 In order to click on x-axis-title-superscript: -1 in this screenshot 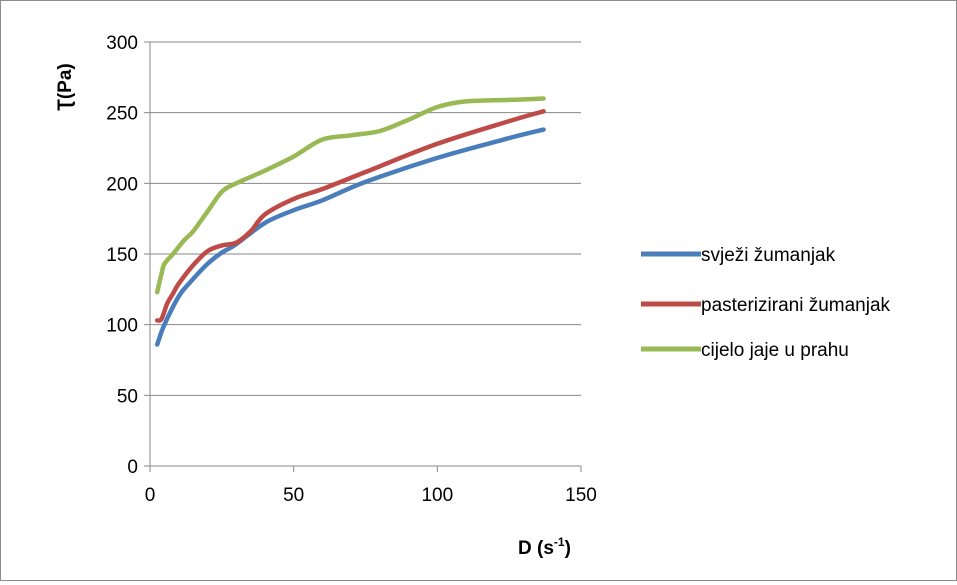, I will do `click(559, 542)`.